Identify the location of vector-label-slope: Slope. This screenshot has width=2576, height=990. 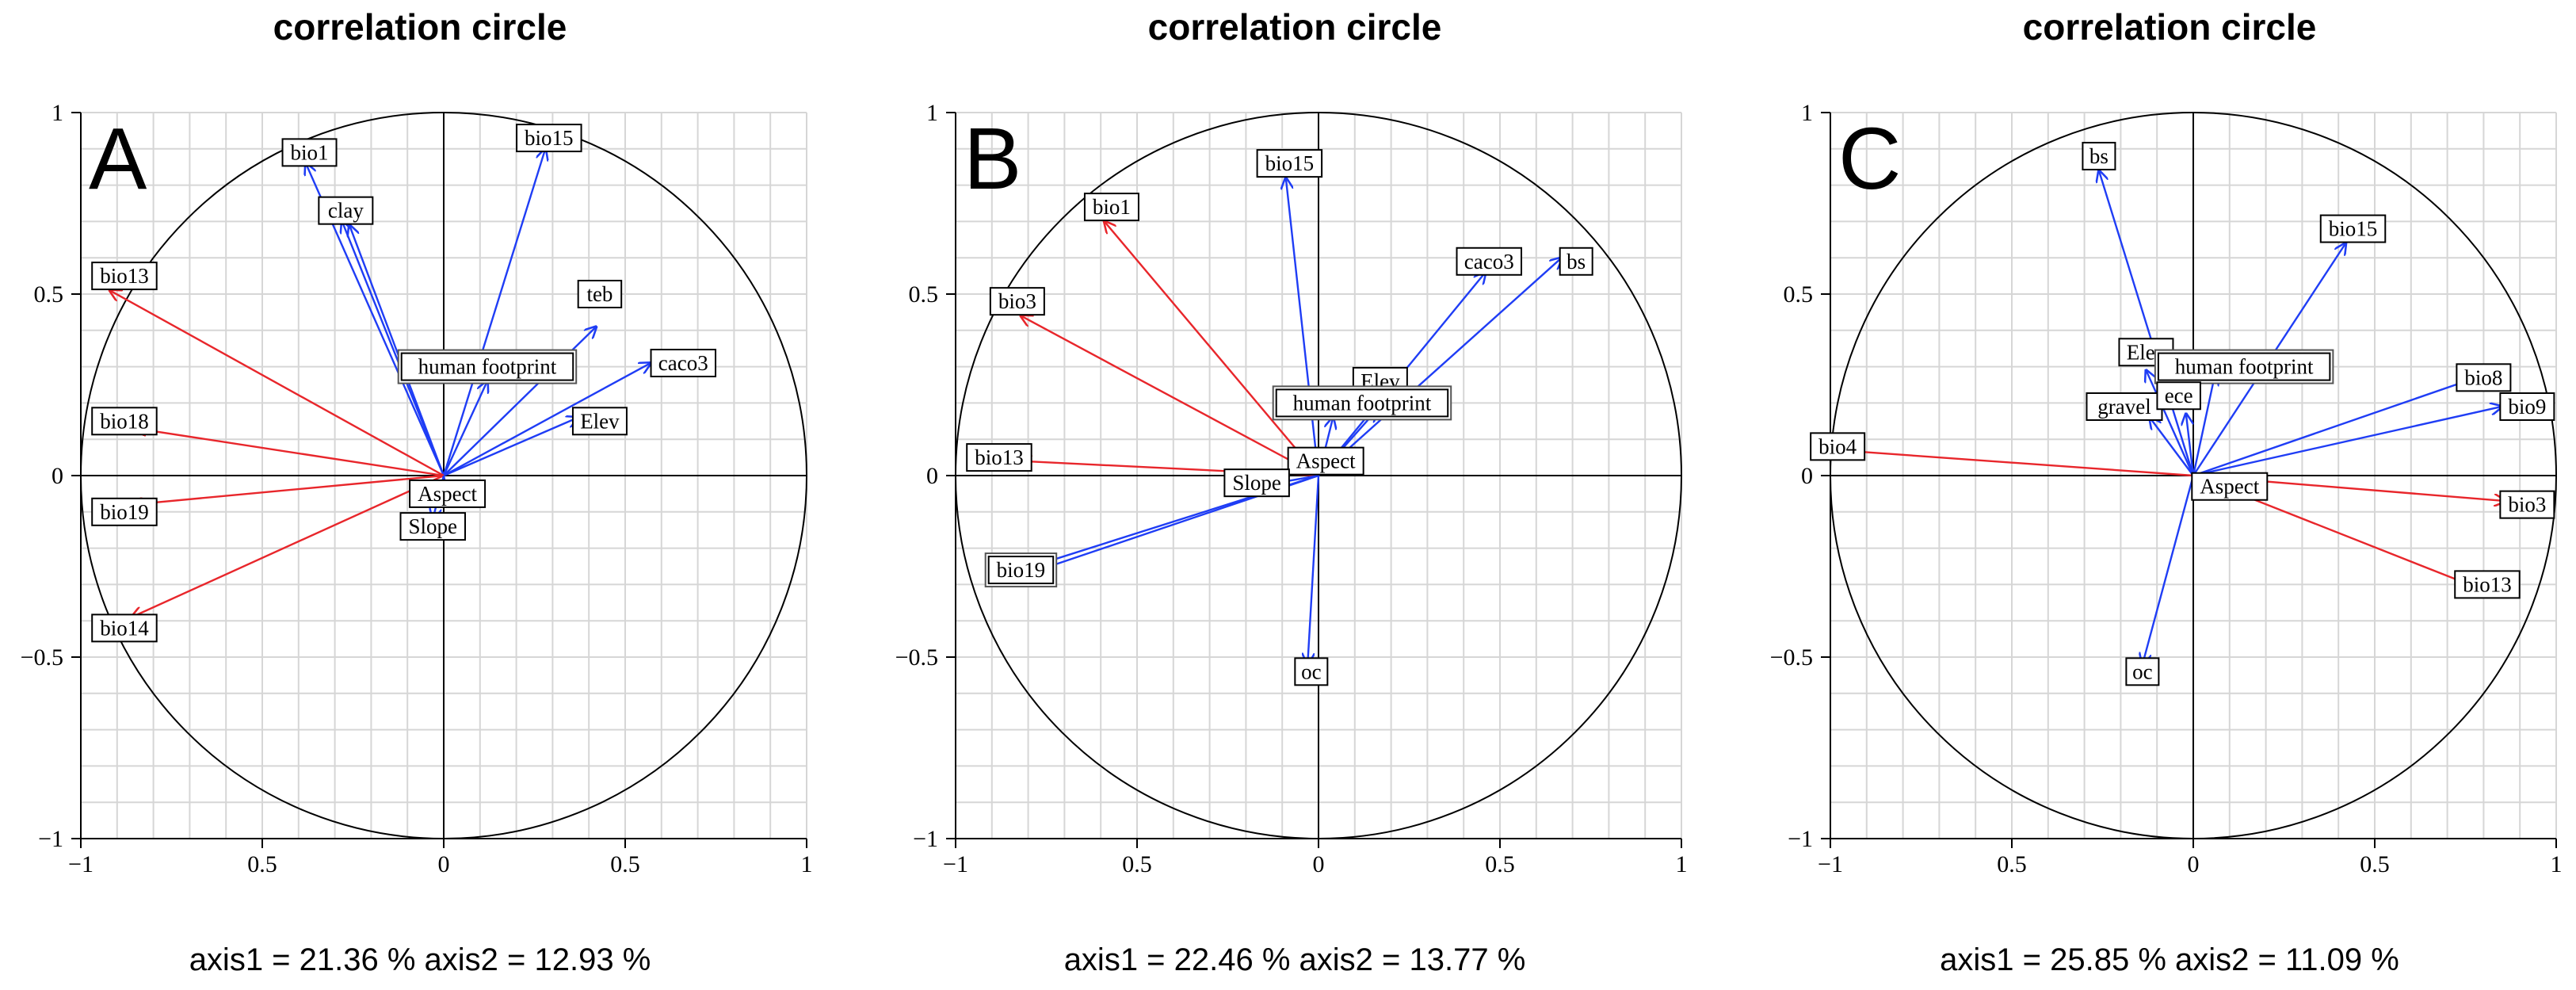
(433, 526).